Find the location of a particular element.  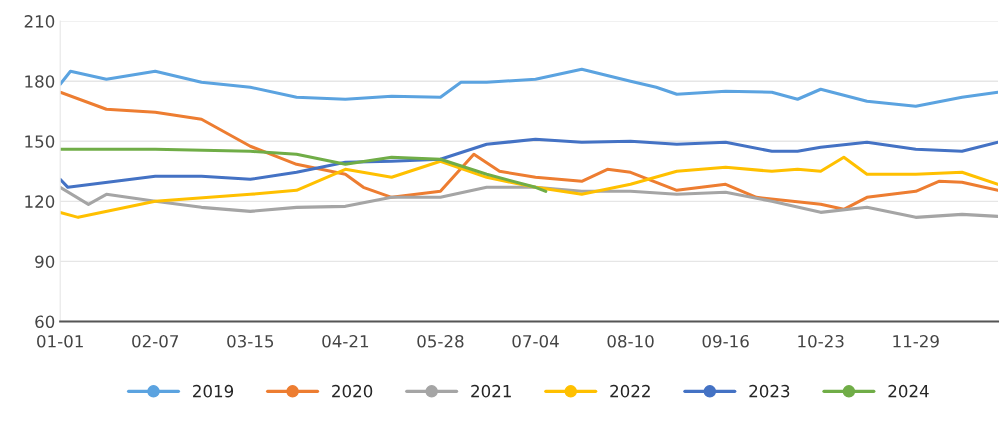

x-tick-label: 08-10 is located at coordinates (630, 341).